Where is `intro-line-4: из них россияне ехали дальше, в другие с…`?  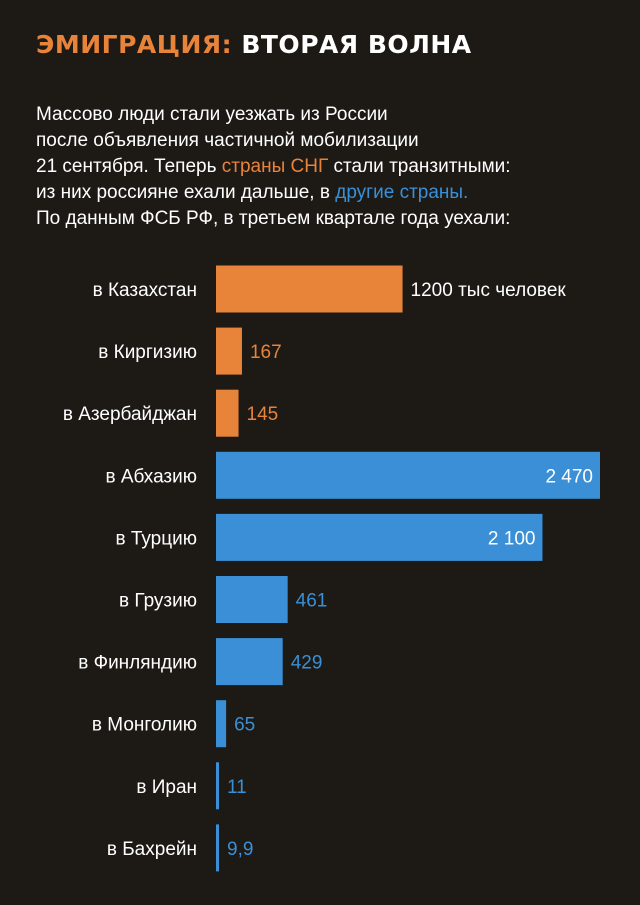
intro-line-4: из них россияне ехали дальше, в другие с… is located at coordinates (273, 193).